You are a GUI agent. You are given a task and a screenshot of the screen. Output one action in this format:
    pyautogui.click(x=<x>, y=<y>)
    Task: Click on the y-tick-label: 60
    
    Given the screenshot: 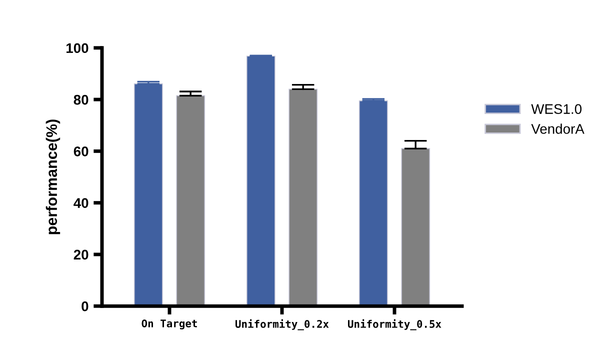 What is the action you would take?
    pyautogui.click(x=81, y=151)
    